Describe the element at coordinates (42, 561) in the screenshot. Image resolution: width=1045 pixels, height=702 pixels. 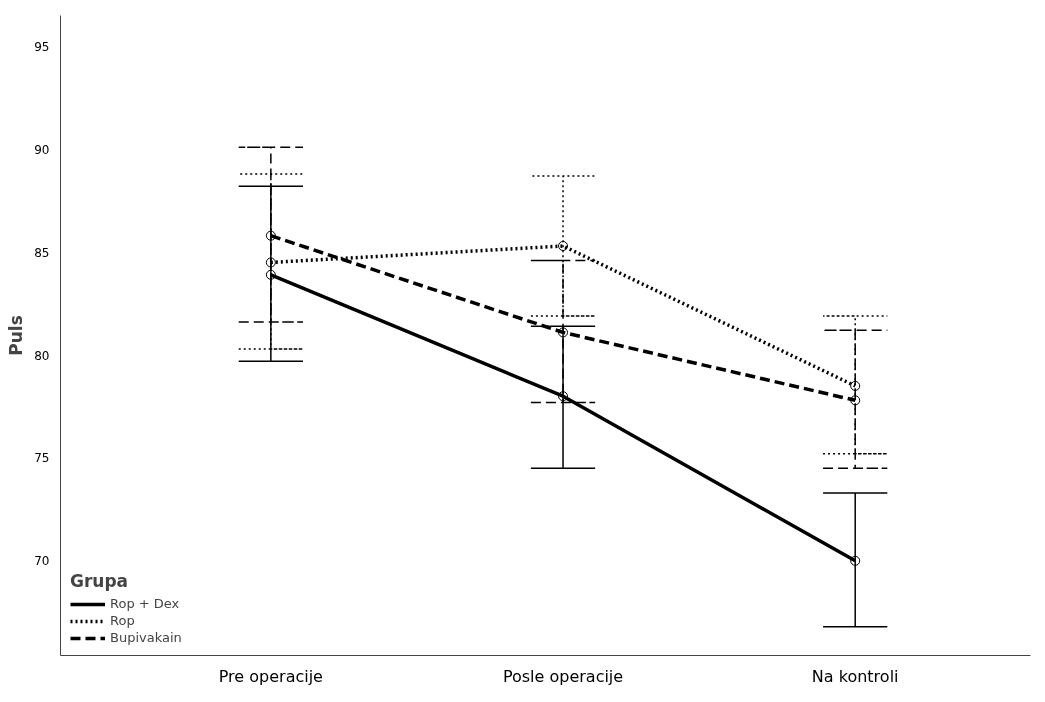
I see `y-tick-label: 70` at that location.